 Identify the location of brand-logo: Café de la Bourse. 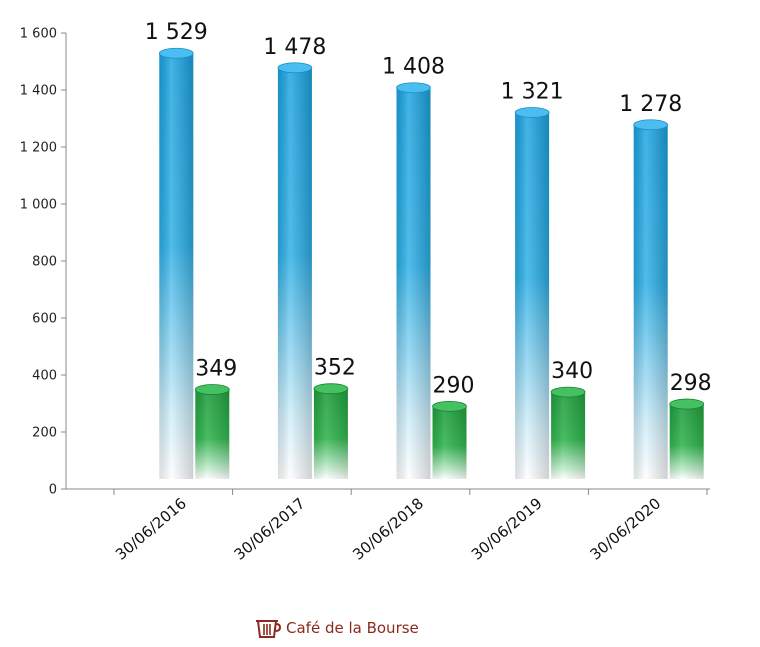
(337, 628).